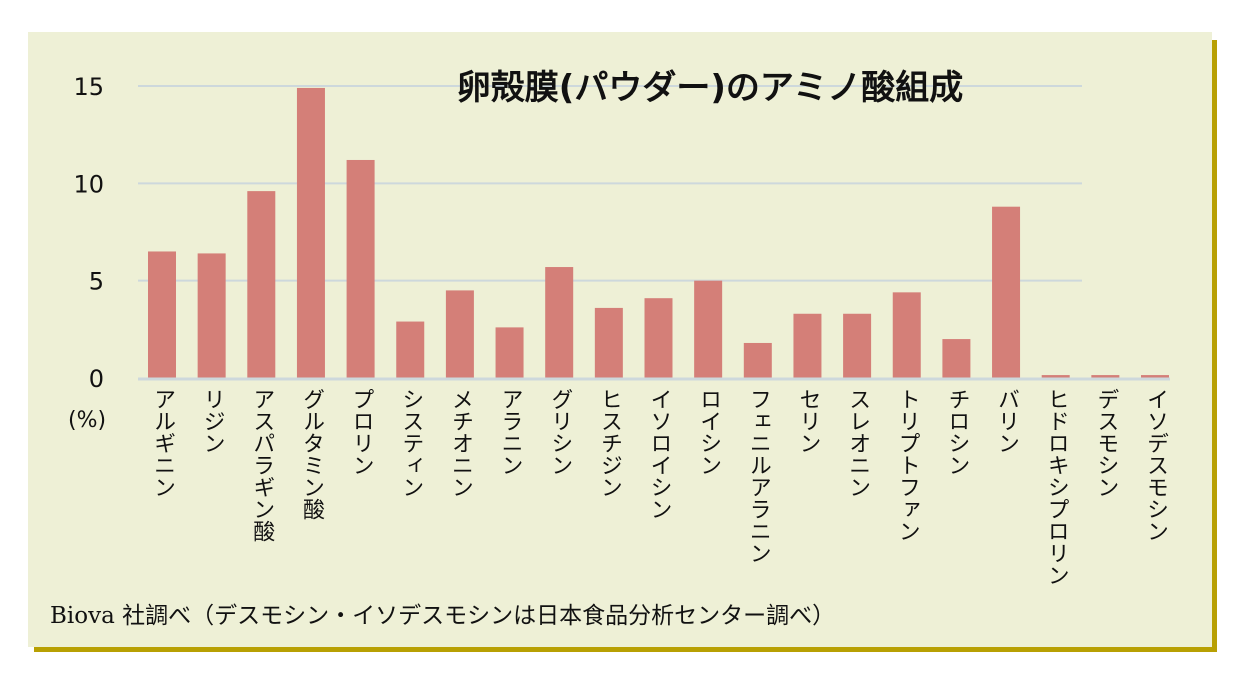  I want to click on x-tick-label: デスモシン, so click(1106, 443).